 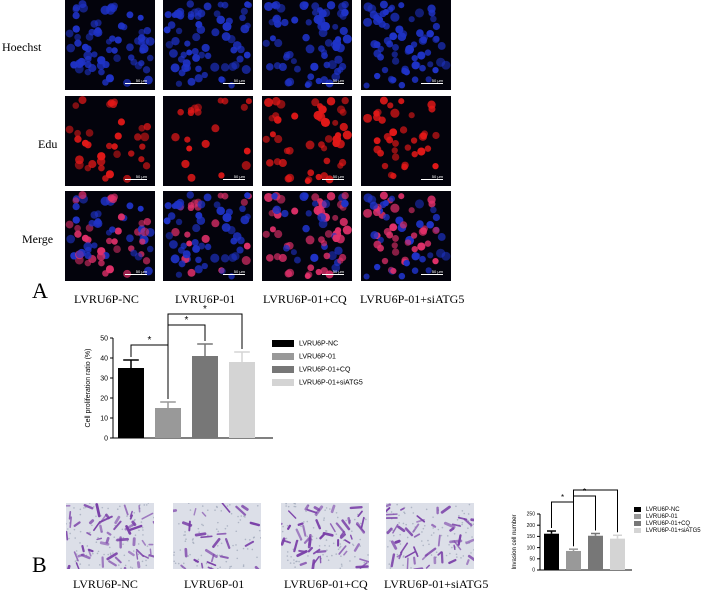 I want to click on column-label-siatg5-a: LVRU6P-01+siATG5, so click(x=412, y=299).